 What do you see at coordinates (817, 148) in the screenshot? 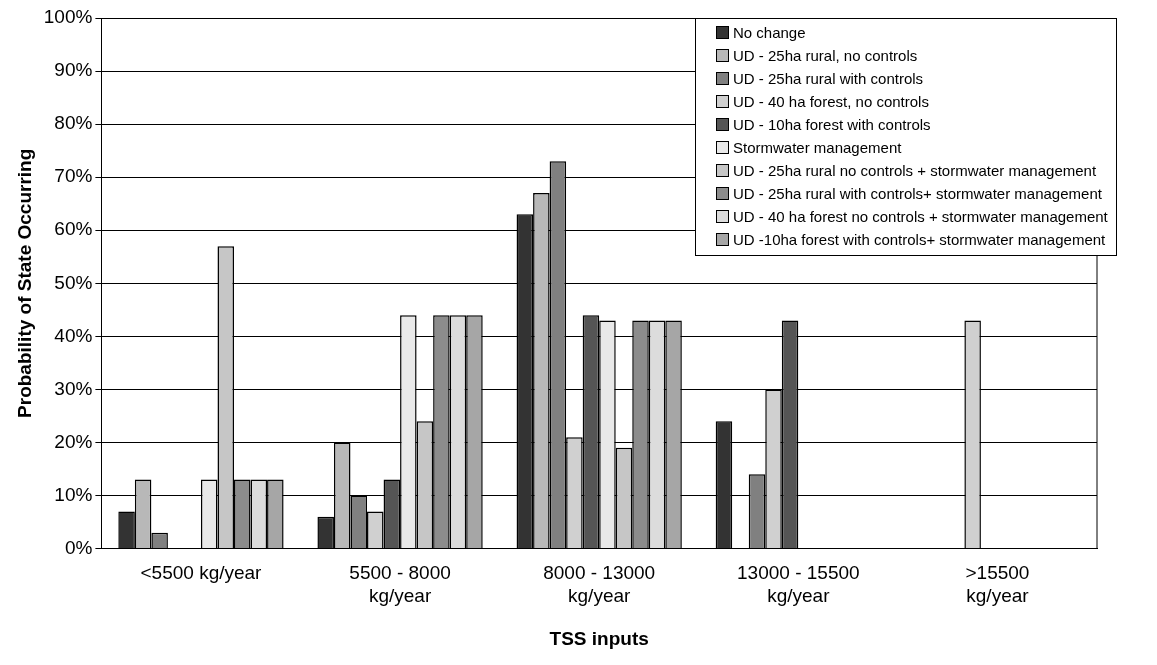
I see `legend-label: Stormwater management` at bounding box center [817, 148].